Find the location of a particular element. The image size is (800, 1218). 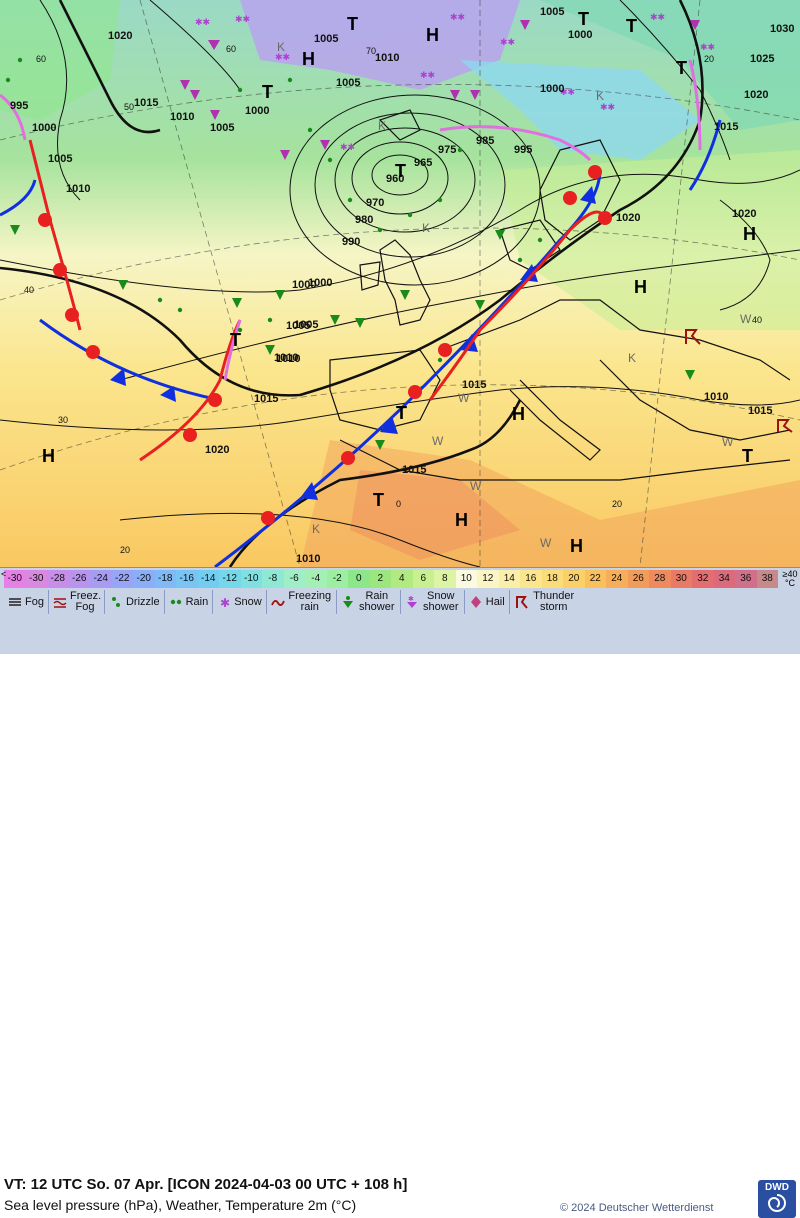

scale-cell: 14 is located at coordinates (509, 579).